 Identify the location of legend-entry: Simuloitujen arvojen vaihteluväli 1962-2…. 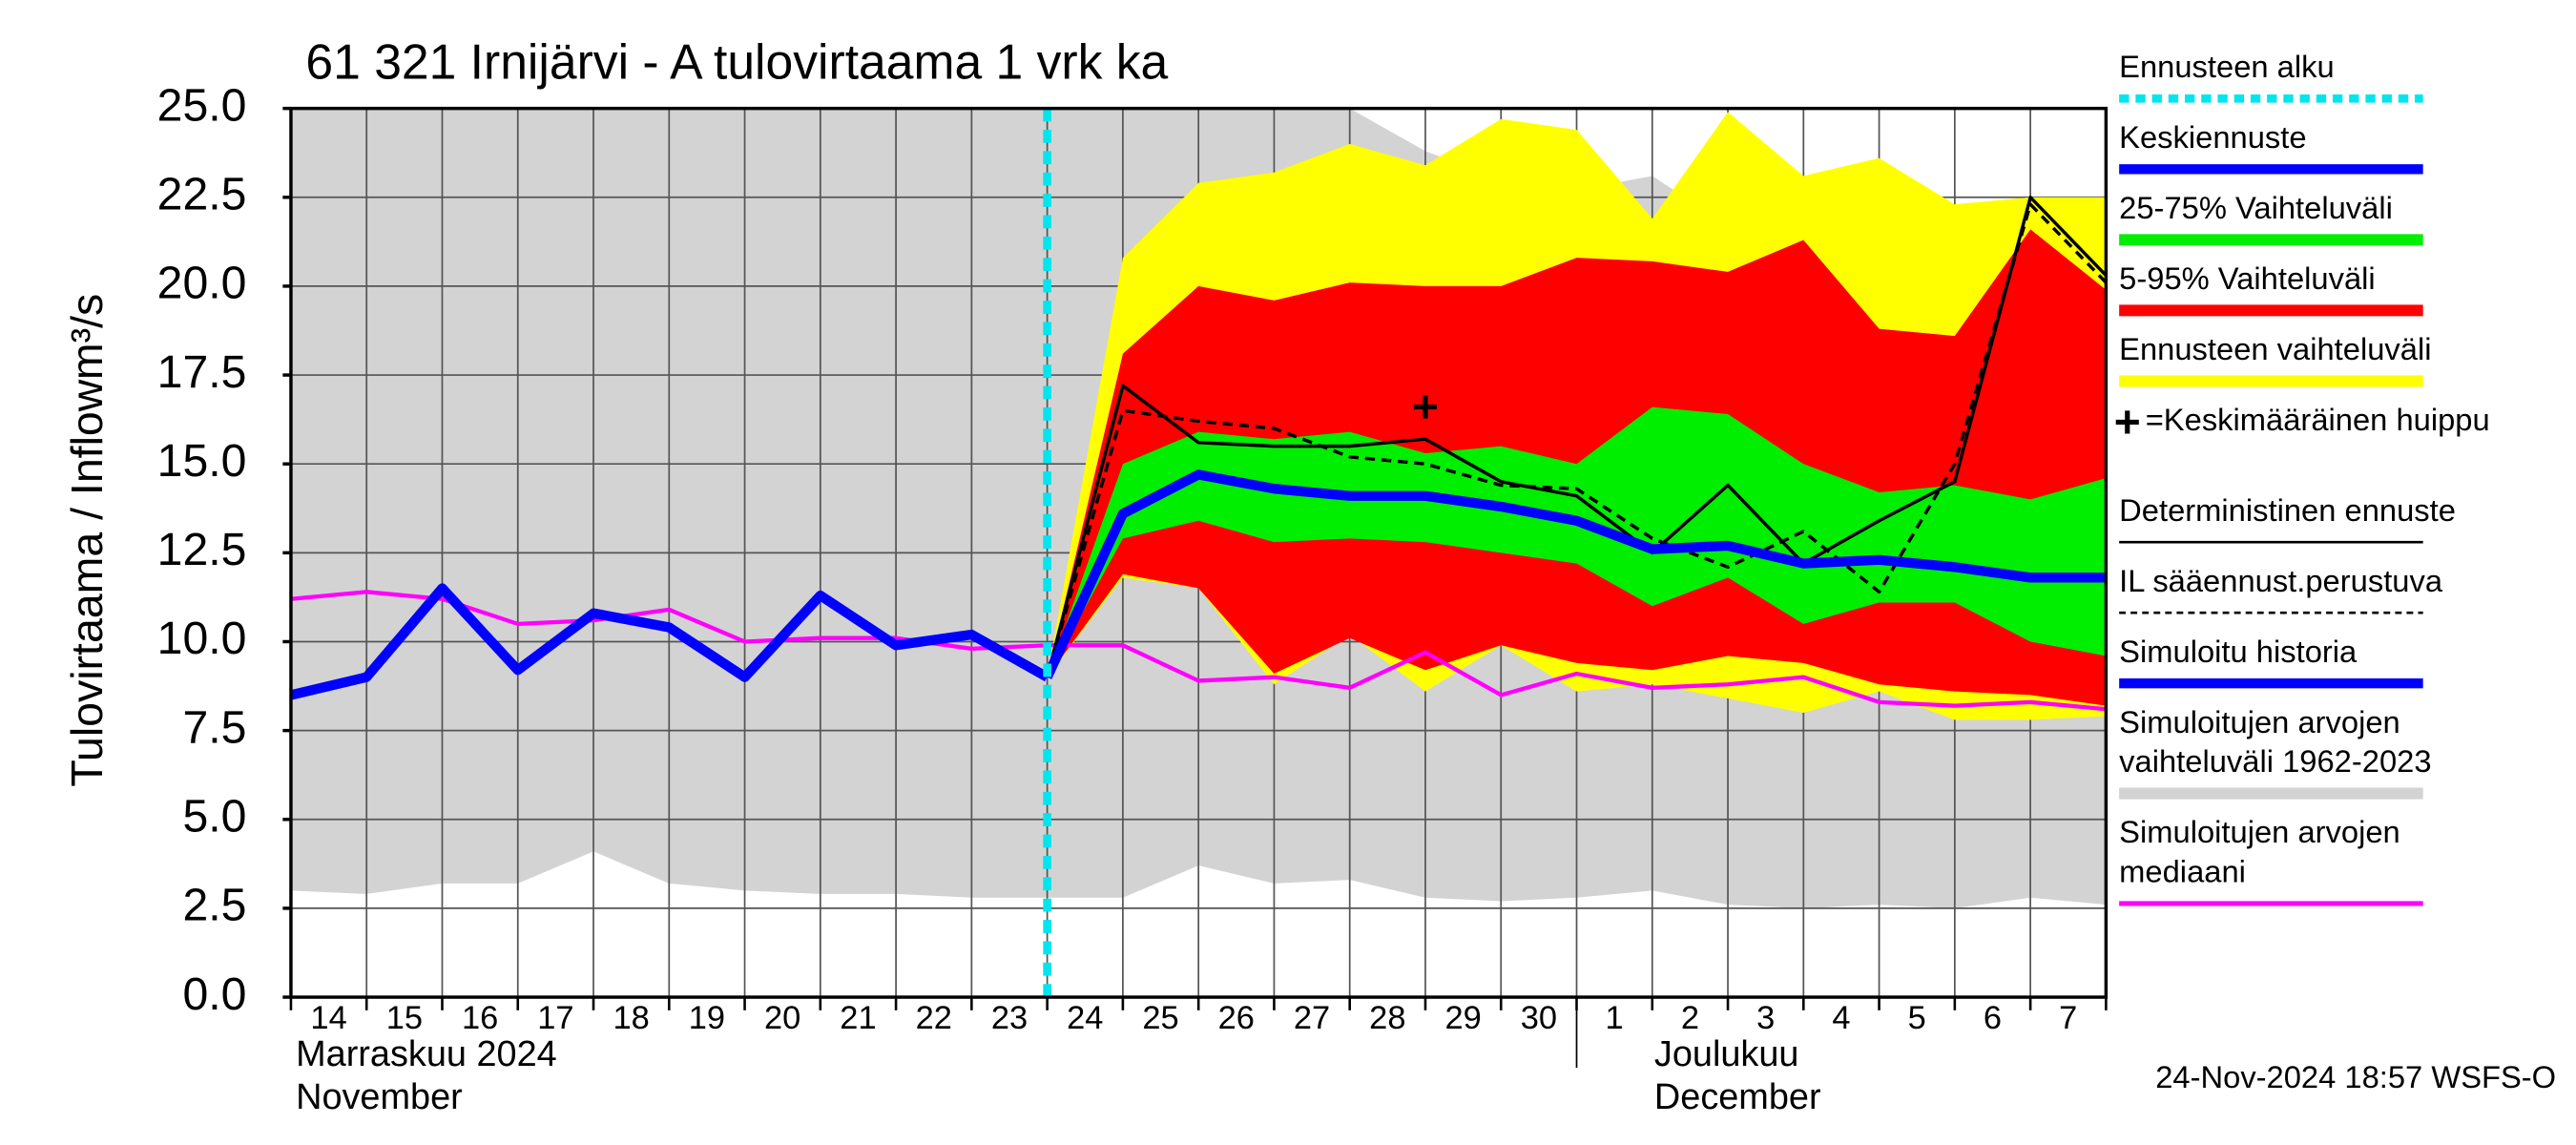
(2275, 743).